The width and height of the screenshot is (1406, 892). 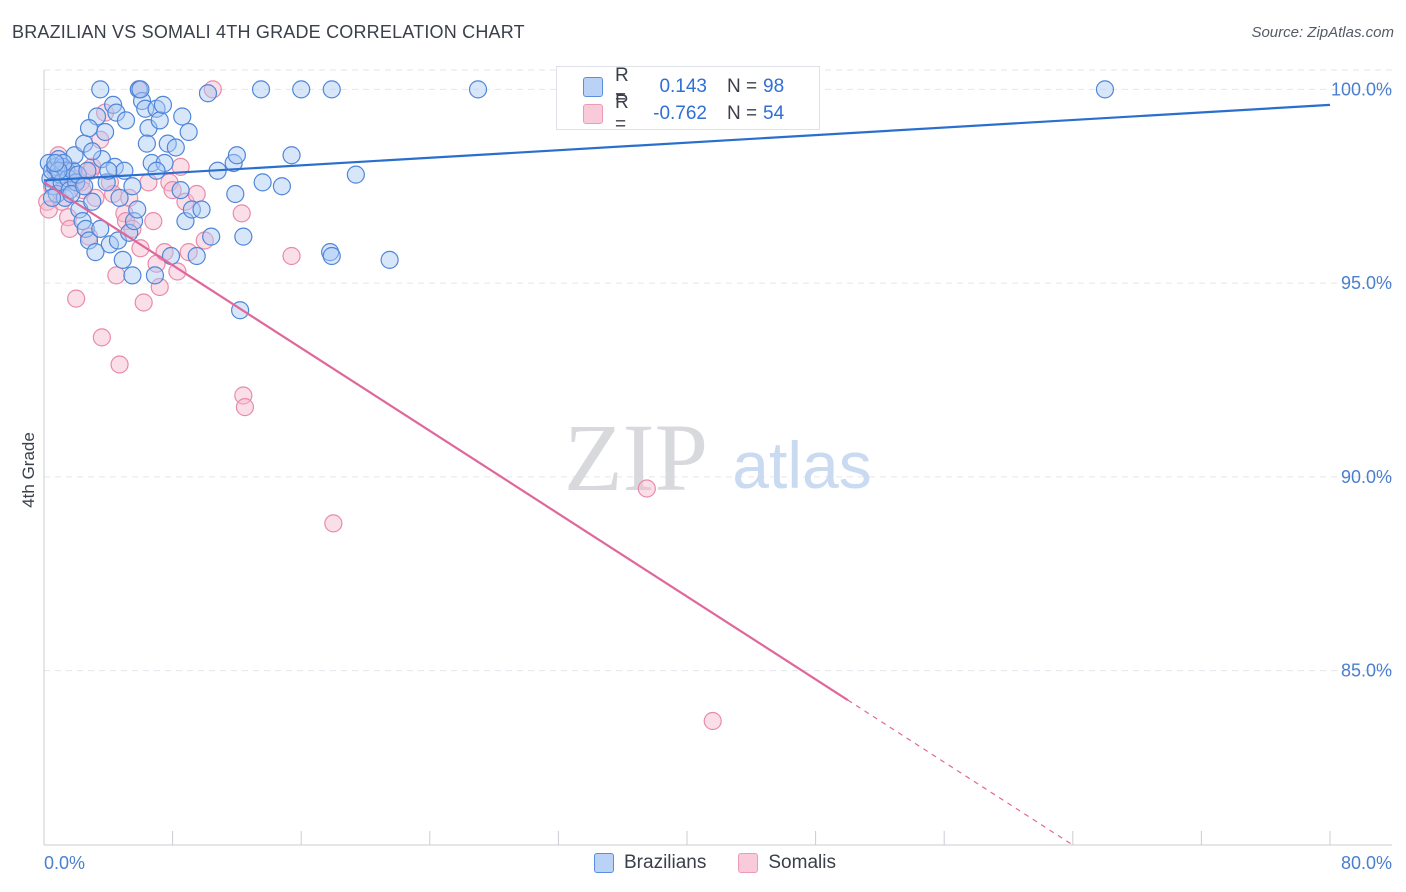 What do you see at coordinates (1361, 89) in the screenshot?
I see `y-tick-label: 100.0%` at bounding box center [1361, 89].